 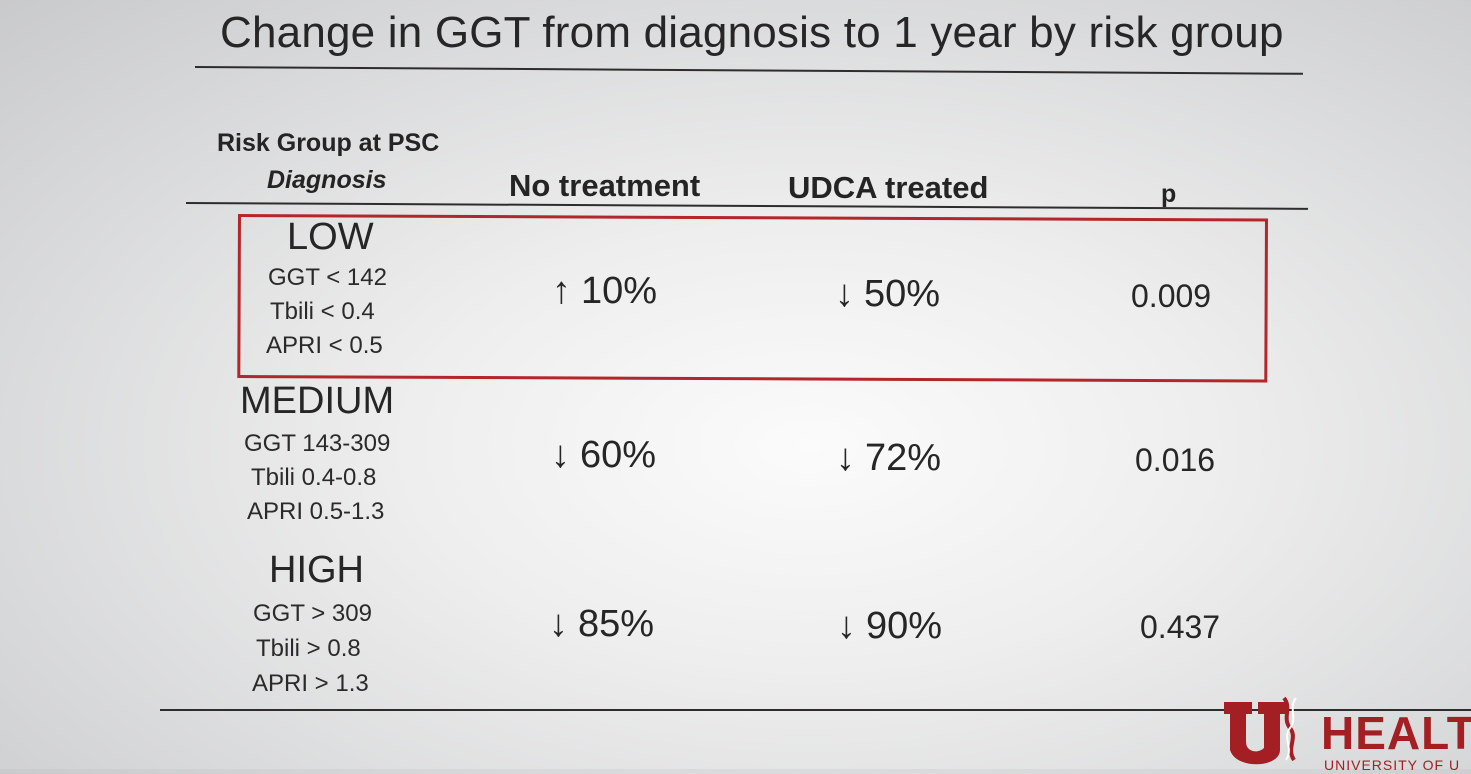 What do you see at coordinates (902, 294) in the screenshot?
I see `udca-value: 50%` at bounding box center [902, 294].